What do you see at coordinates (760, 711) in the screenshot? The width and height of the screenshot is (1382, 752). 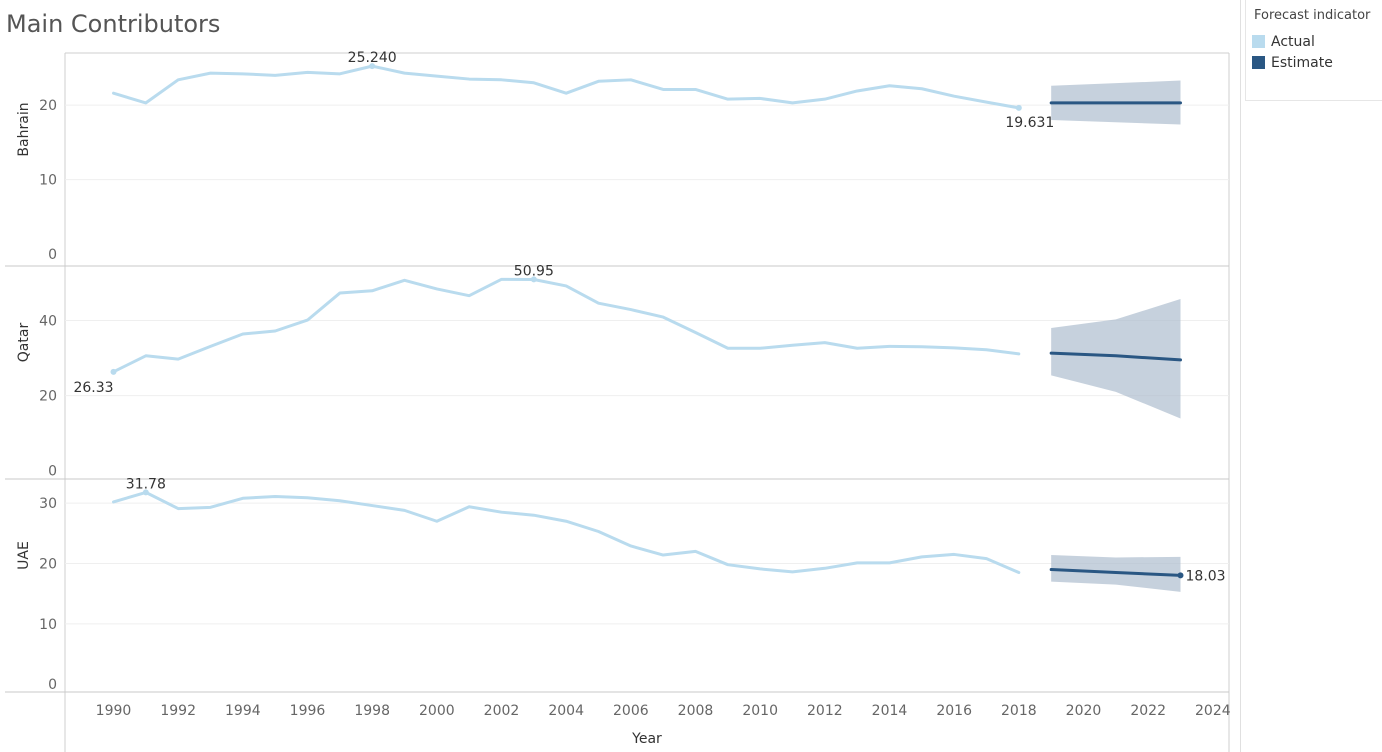 I see `x-tick-label: 2010` at bounding box center [760, 711].